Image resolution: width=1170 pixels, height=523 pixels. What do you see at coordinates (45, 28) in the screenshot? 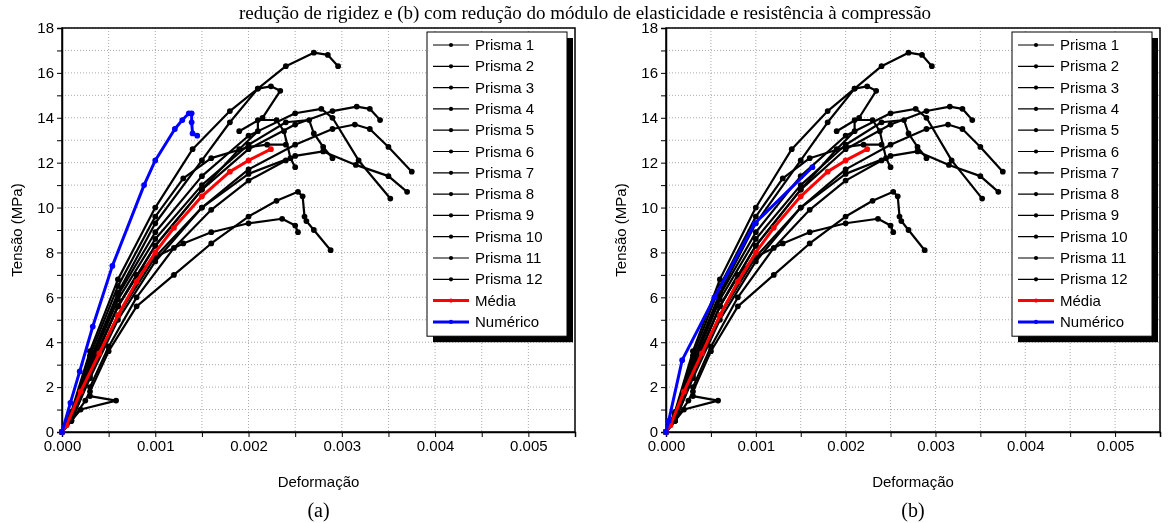
I see `y-tick-label: 18` at bounding box center [45, 28].